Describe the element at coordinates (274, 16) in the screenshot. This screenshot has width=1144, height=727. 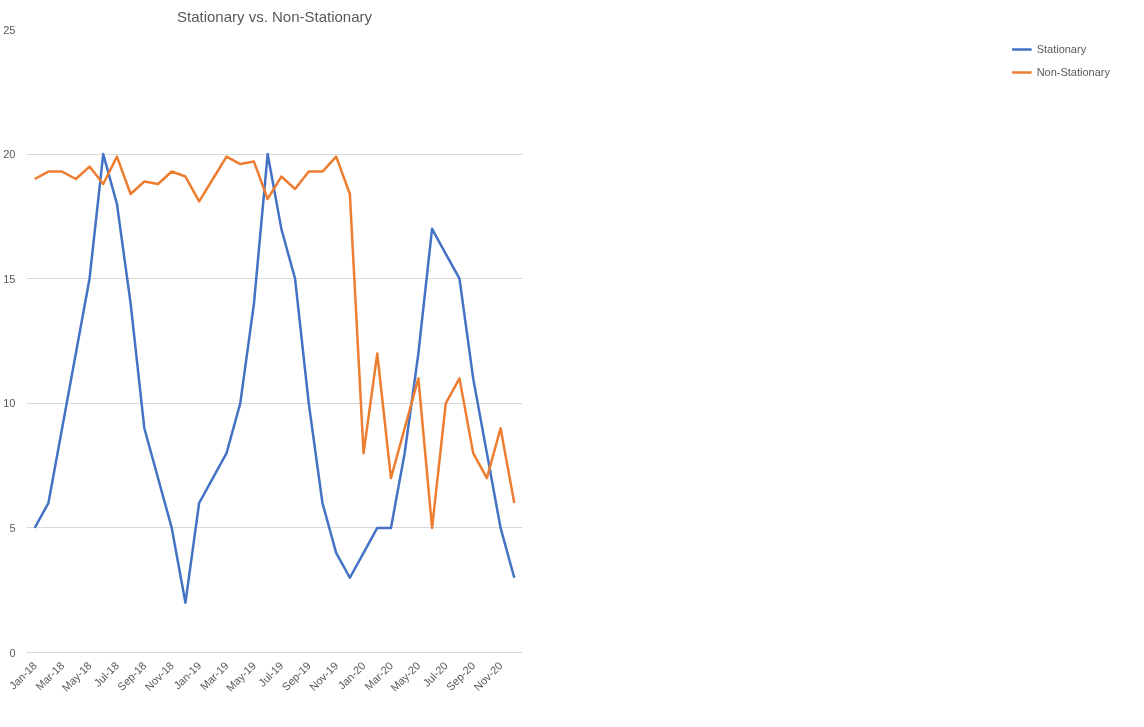
I see `chart-title: Stationary vs. Non-Stationary` at that location.